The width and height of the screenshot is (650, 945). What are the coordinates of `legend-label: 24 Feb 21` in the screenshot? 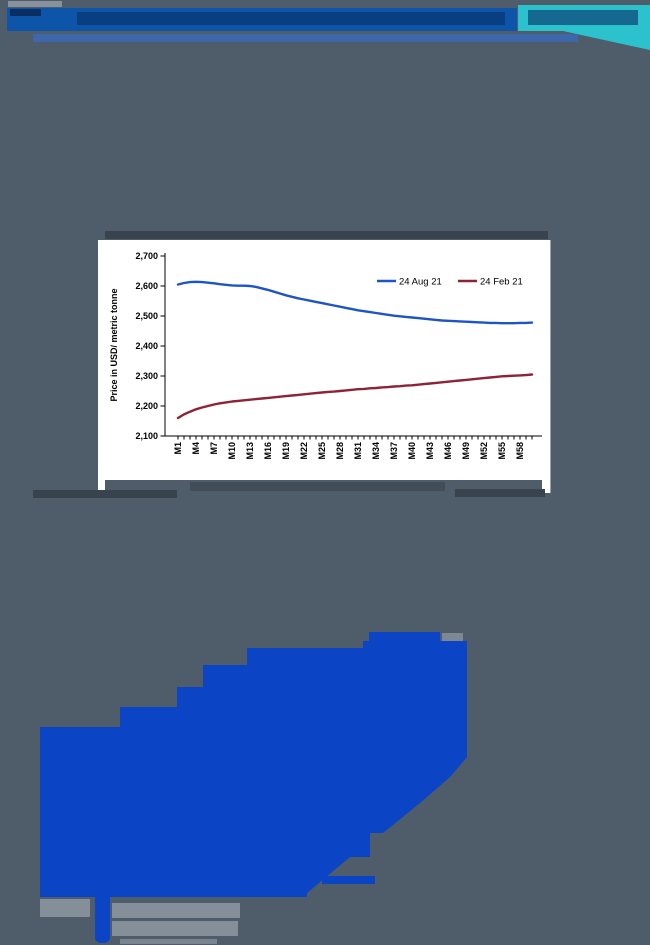 It's located at (501, 282).